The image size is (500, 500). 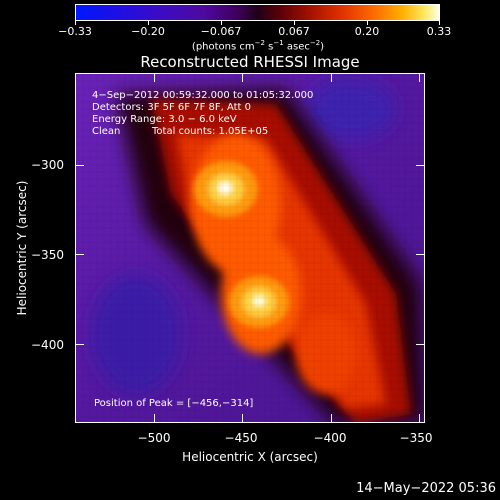 I want to click on colorbar-gradient, so click(x=257, y=12).